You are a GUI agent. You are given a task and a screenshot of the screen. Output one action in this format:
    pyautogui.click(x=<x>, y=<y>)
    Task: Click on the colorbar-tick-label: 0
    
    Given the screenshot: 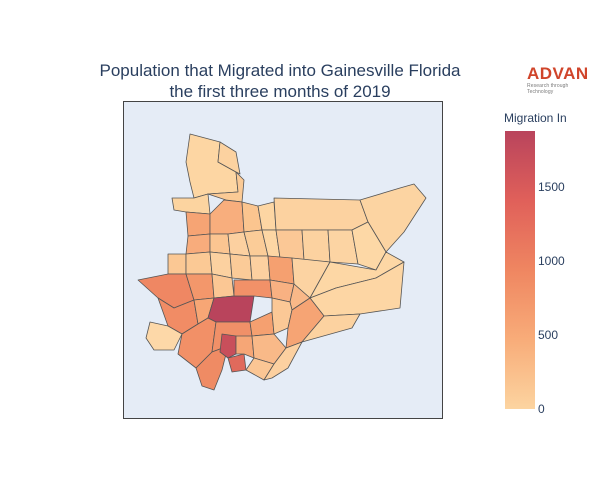 What is the action you would take?
    pyautogui.click(x=541, y=409)
    